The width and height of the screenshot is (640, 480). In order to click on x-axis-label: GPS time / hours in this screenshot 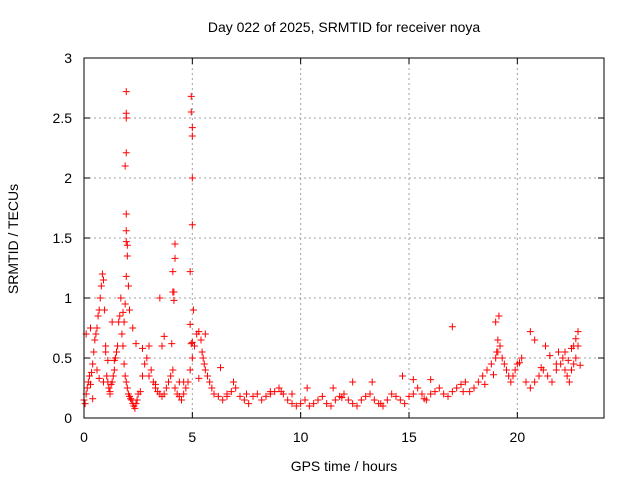, I will do `click(344, 466)`.